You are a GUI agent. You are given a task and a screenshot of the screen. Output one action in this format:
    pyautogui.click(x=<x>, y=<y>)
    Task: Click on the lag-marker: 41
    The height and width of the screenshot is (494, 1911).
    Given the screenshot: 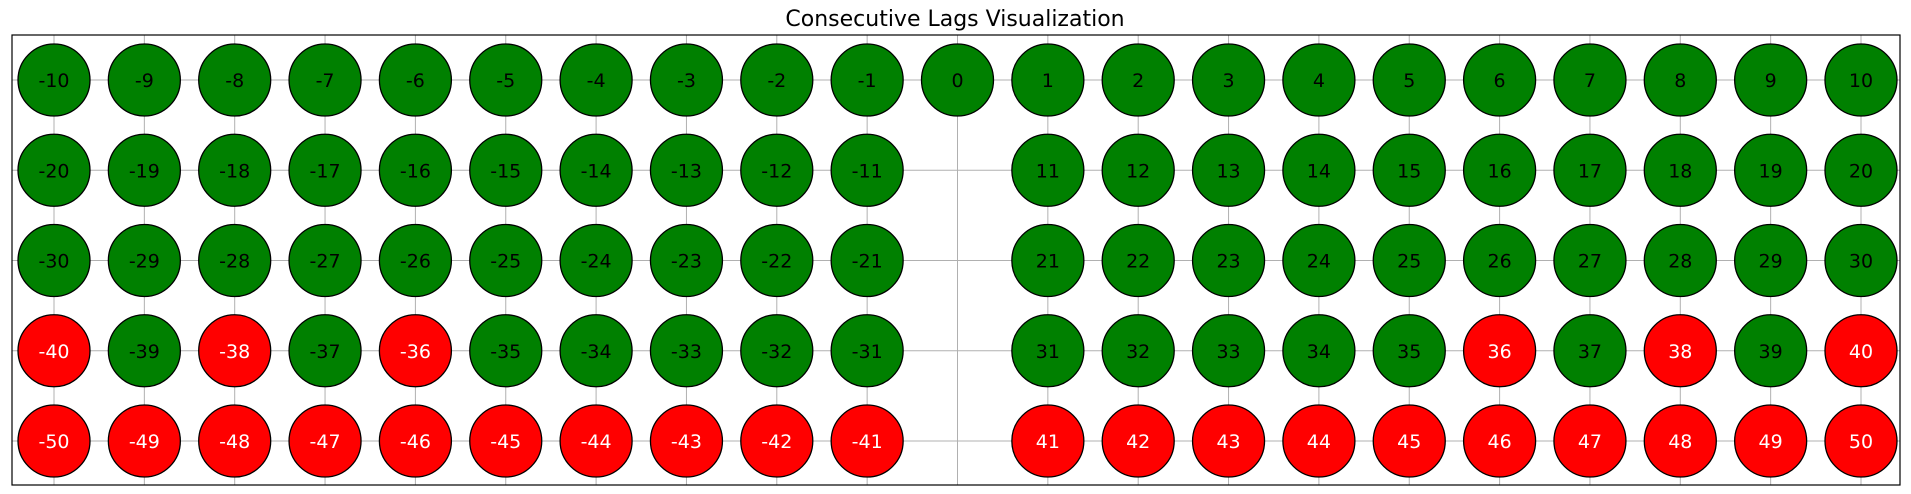 What is the action you would take?
    pyautogui.click(x=1048, y=441)
    